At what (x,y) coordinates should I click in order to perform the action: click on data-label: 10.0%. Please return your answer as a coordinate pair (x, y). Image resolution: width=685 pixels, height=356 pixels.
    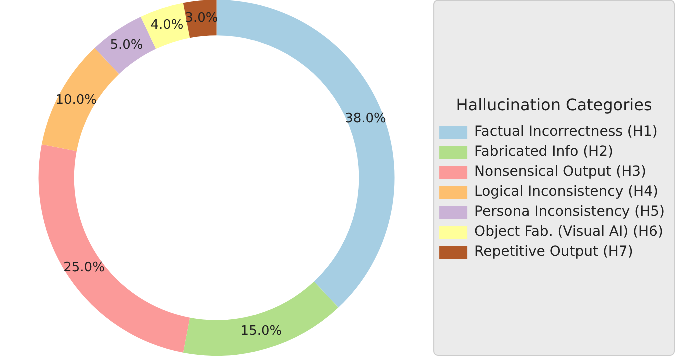
    Looking at the image, I should click on (77, 100).